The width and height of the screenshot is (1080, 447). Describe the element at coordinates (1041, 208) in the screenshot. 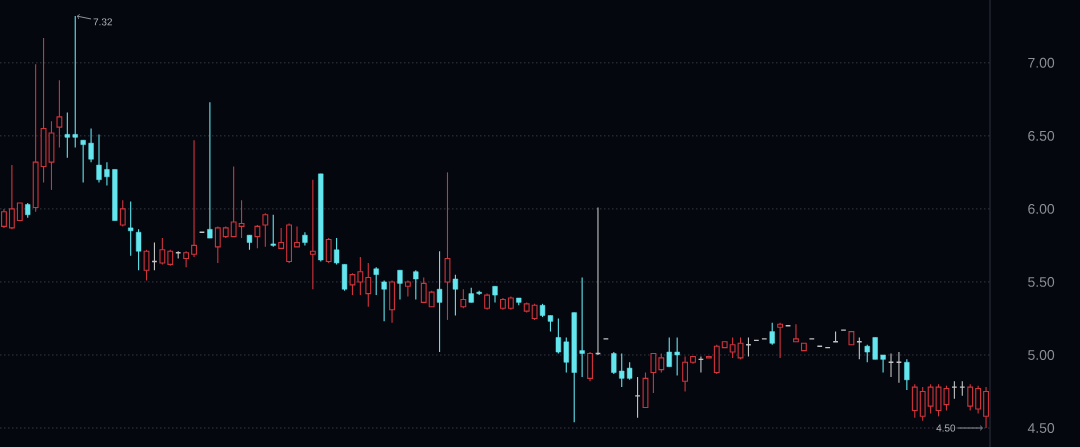

I see `y-tick-label: 6.00` at that location.